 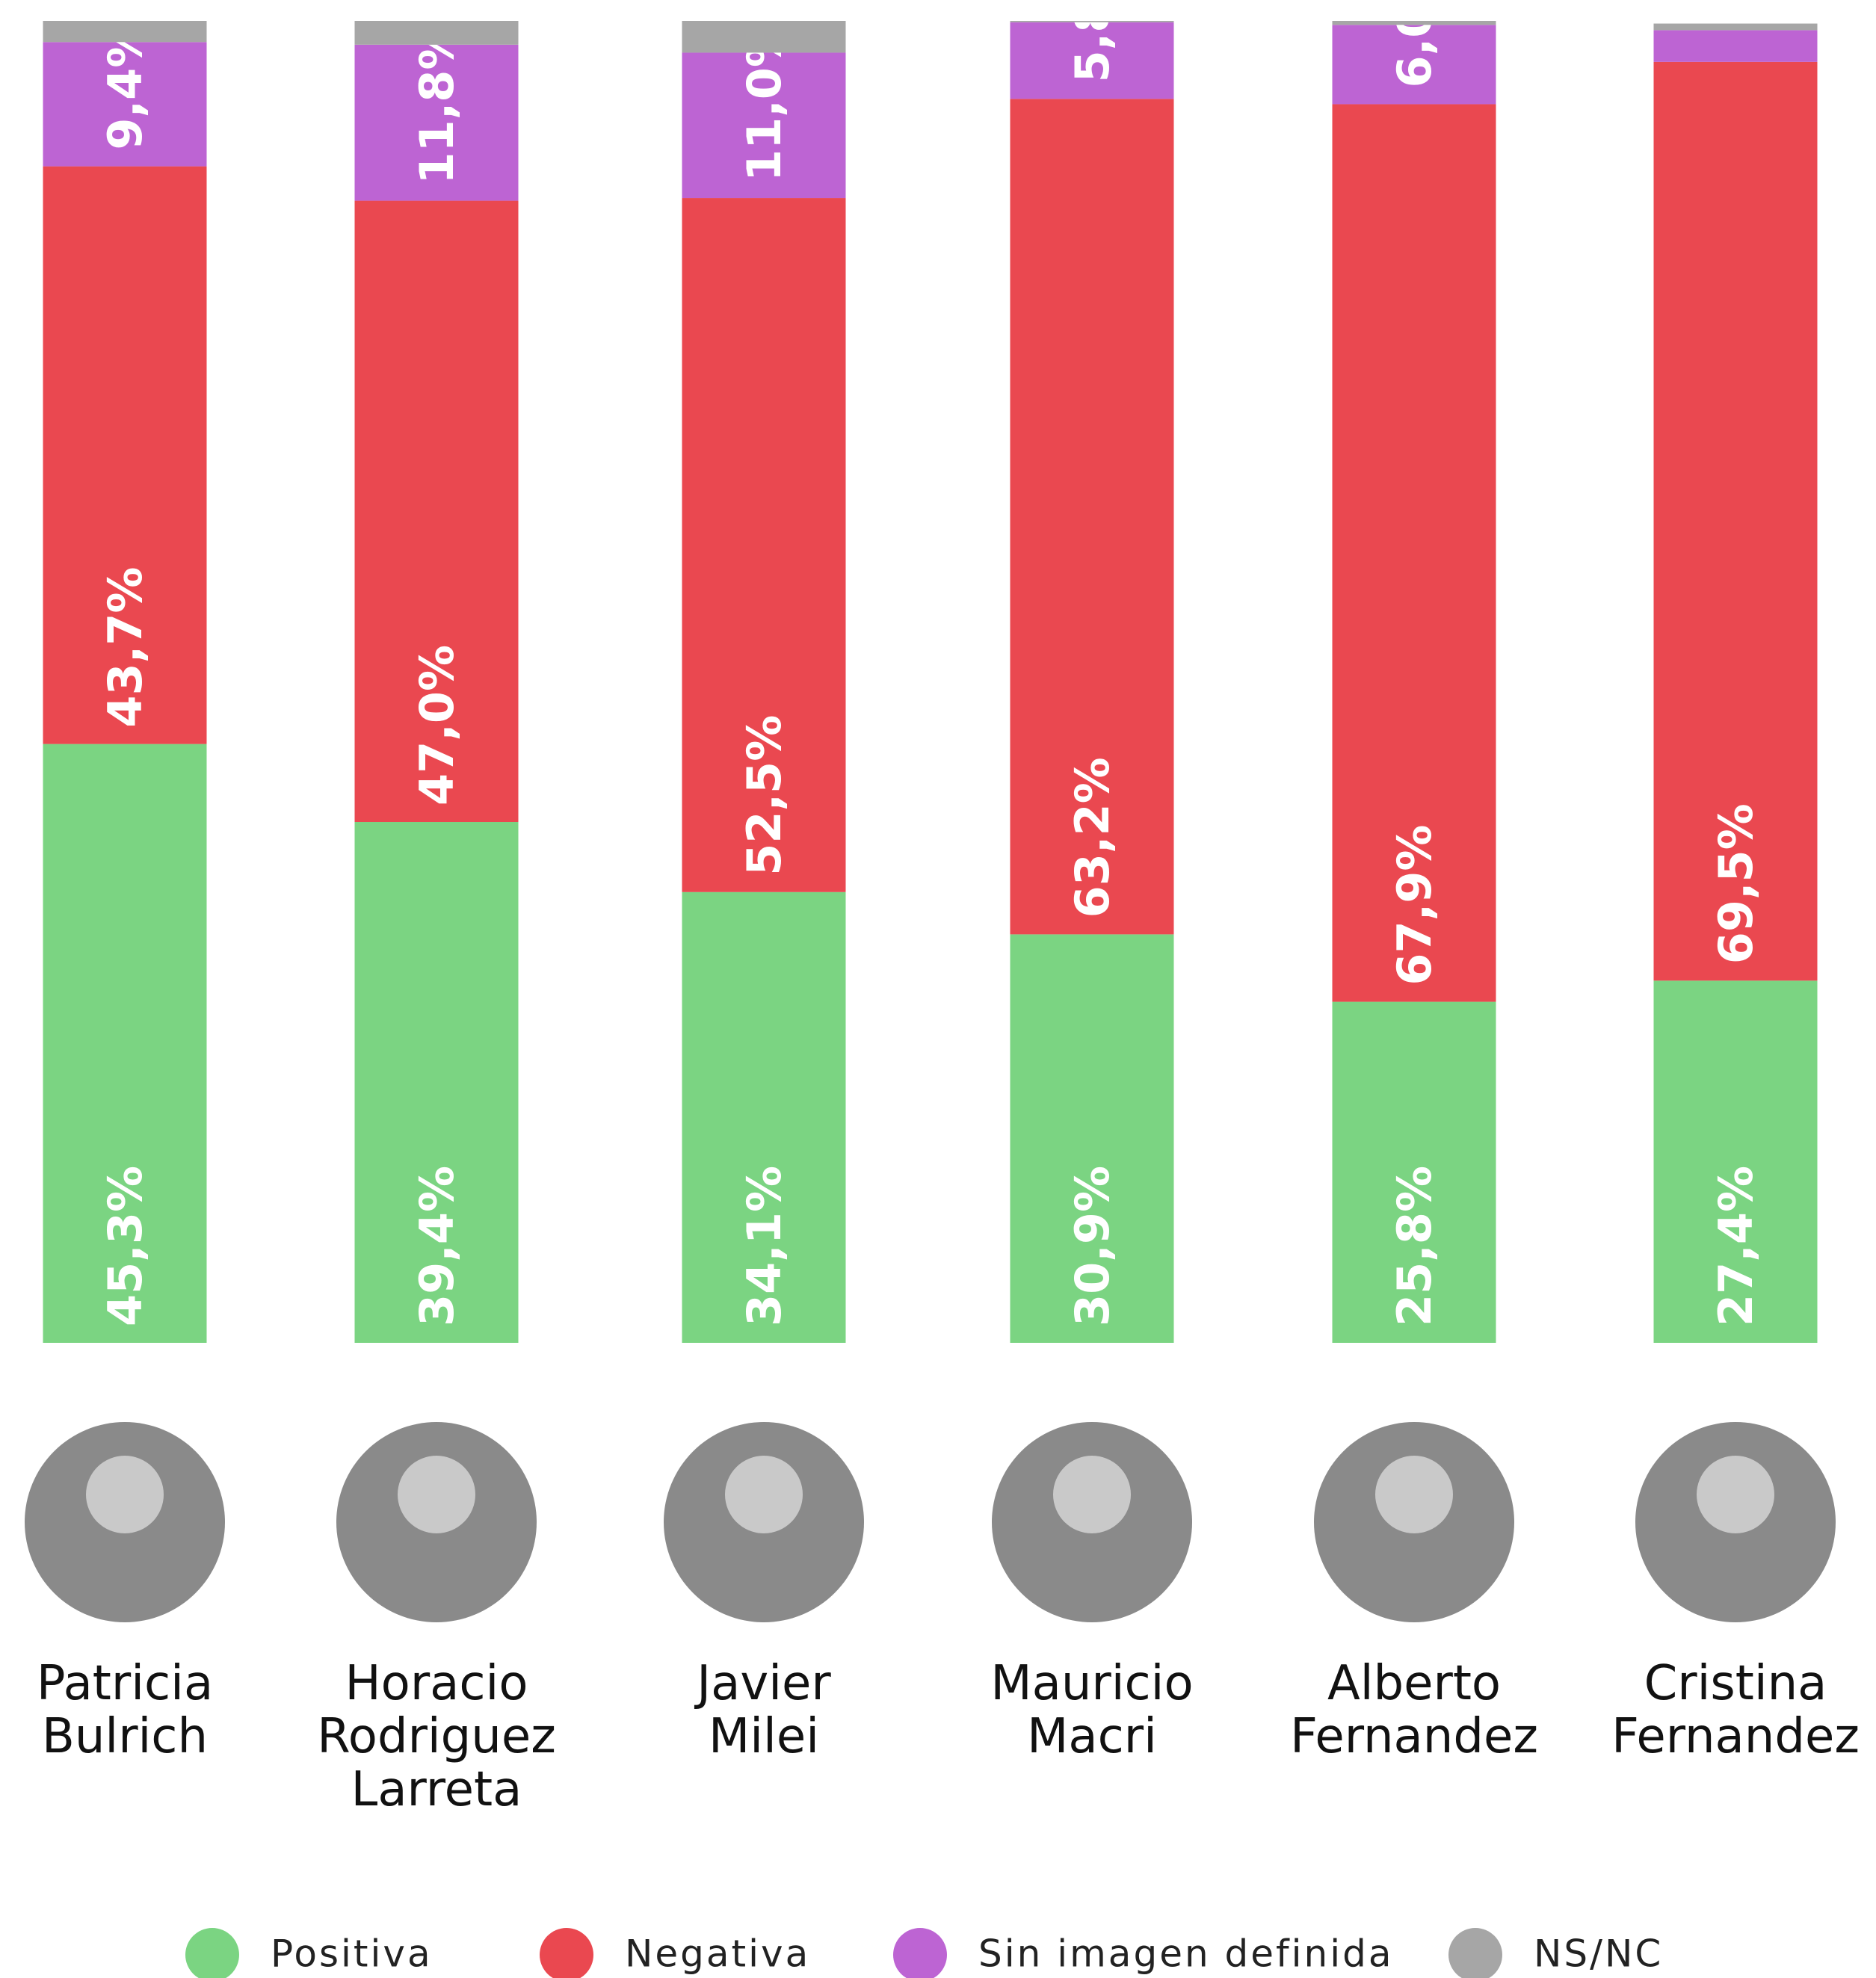 I want to click on value-label: 30,9%, so click(x=1092, y=1246).